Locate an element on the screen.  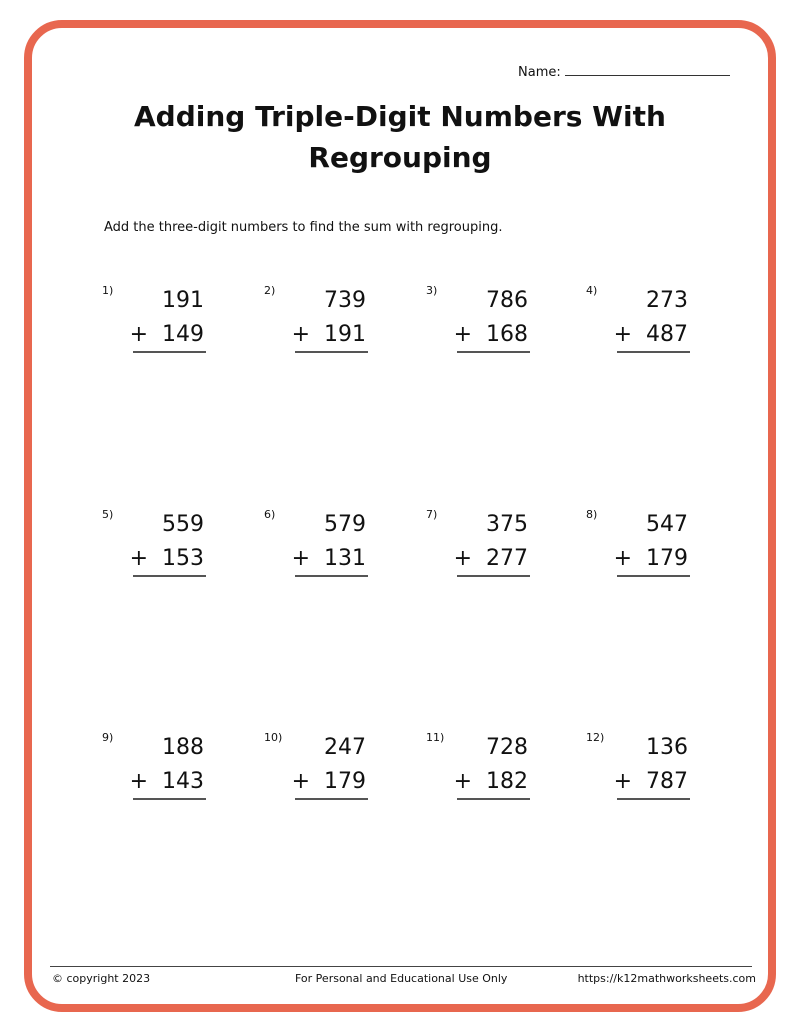
addend-bottom-value: 182 is located at coordinates (507, 781).